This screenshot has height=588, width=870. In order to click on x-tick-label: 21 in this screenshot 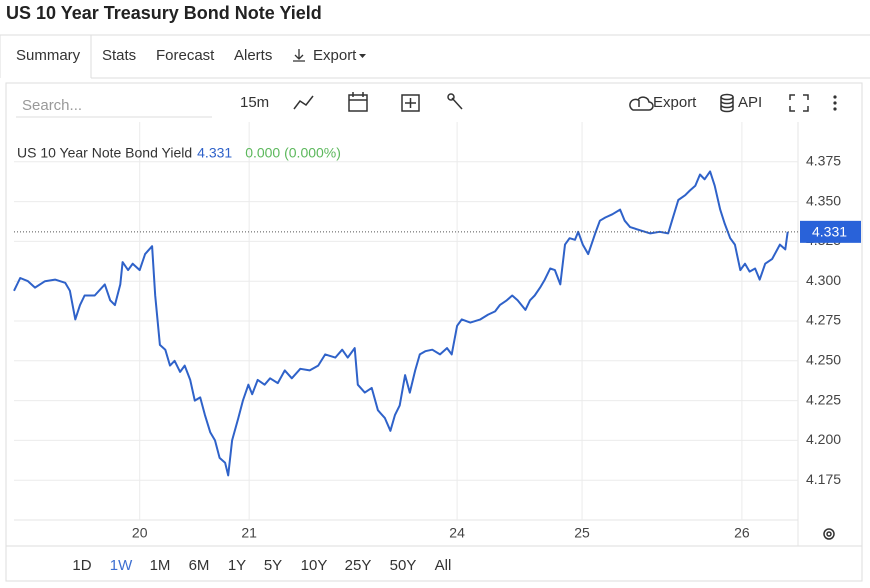, I will do `click(249, 533)`.